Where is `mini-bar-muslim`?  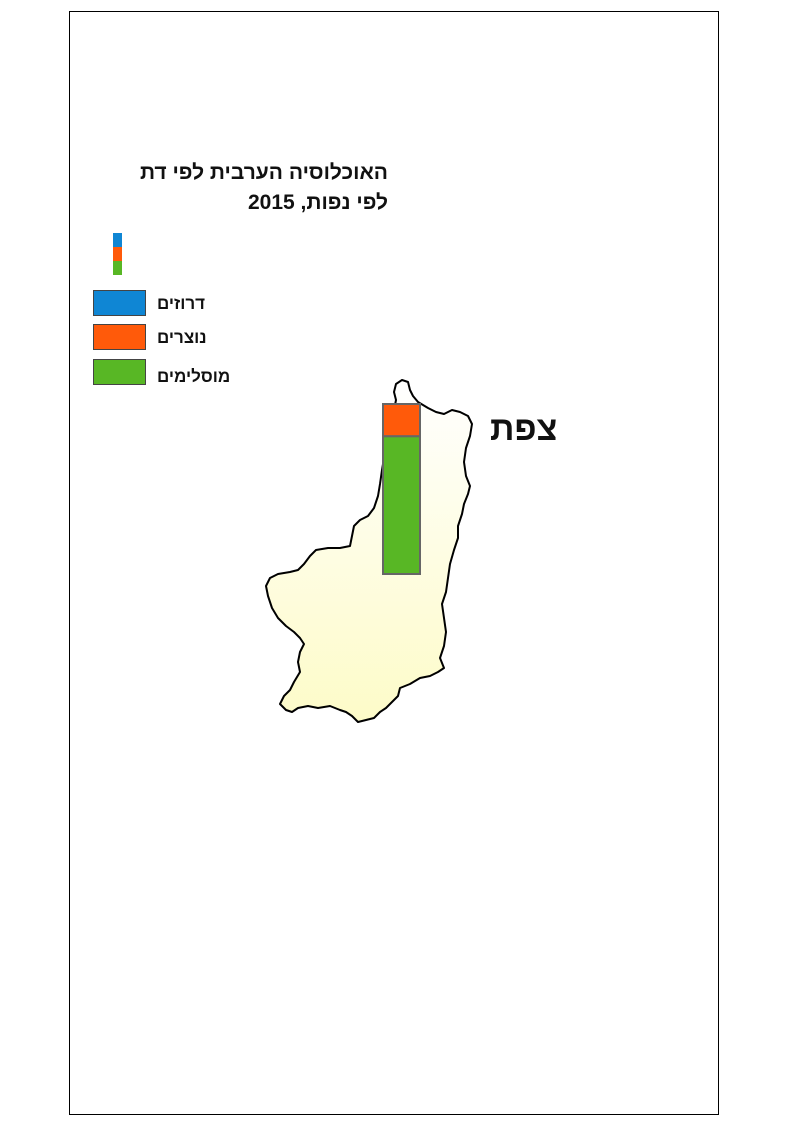
mini-bar-muslim is located at coordinates (117, 268).